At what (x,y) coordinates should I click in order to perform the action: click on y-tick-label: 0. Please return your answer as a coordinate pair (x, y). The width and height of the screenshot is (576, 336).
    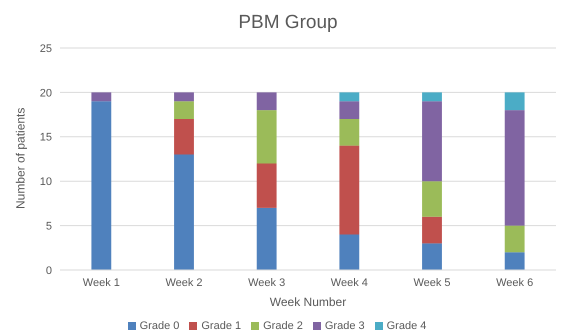
    Looking at the image, I should click on (49, 270).